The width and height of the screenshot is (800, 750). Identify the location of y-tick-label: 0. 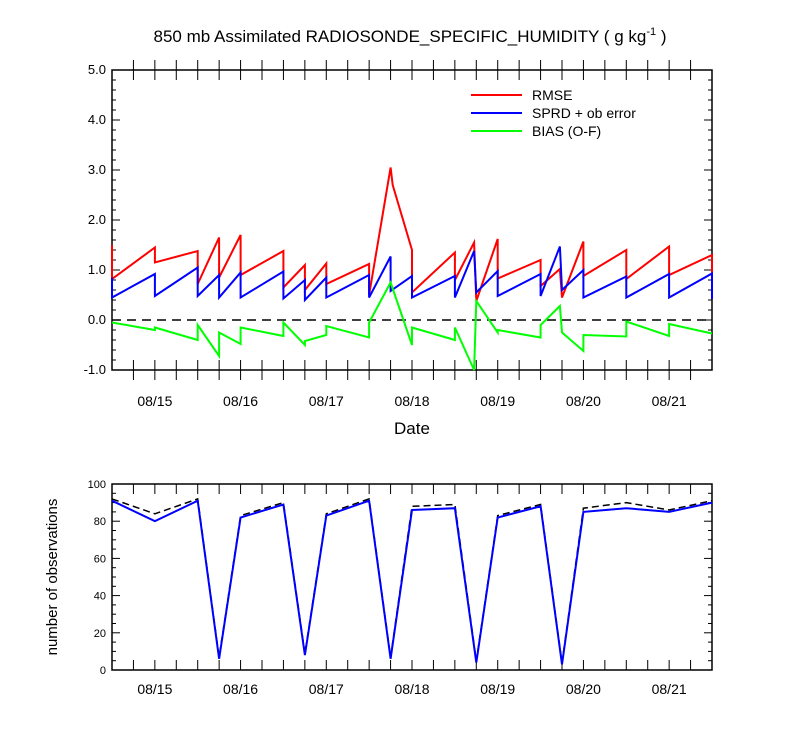
(103, 671).